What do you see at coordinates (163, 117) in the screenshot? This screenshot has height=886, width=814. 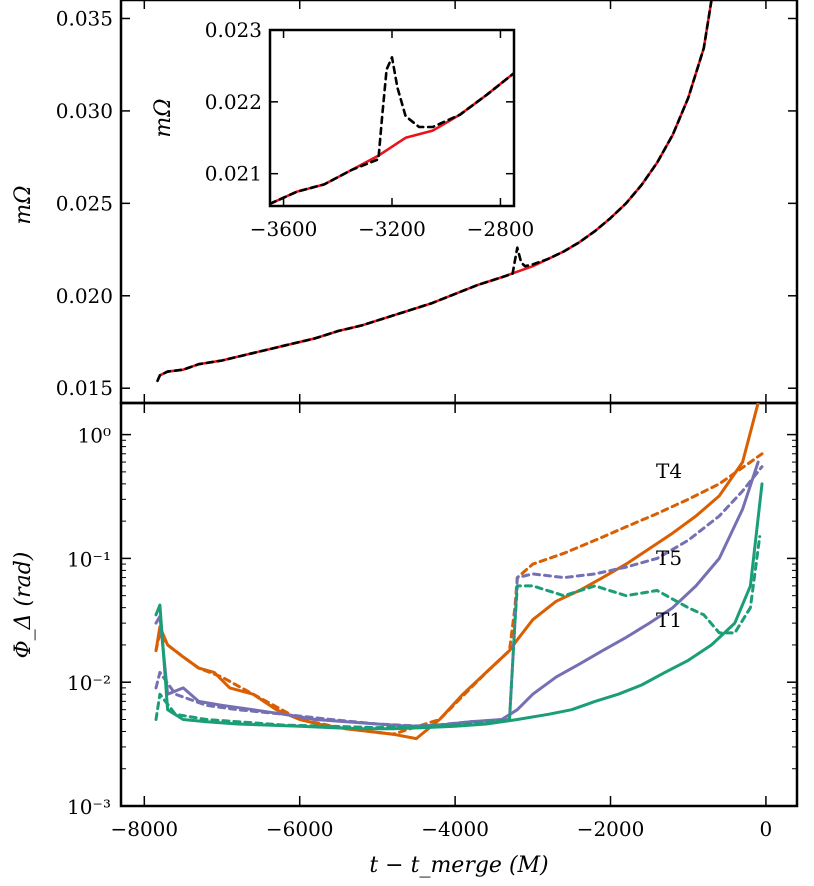 I see `inset-y-axis-label: mΩ` at bounding box center [163, 117].